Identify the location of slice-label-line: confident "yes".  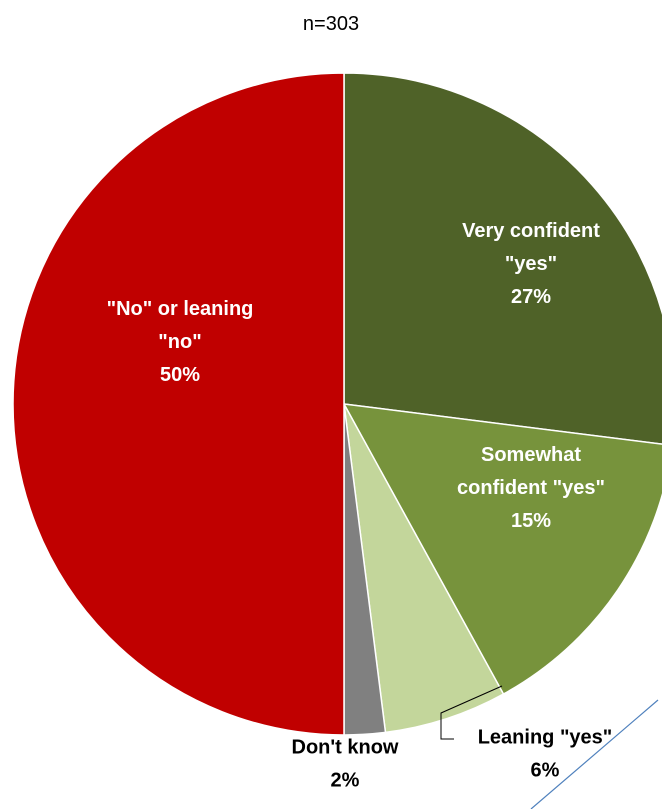
(531, 488).